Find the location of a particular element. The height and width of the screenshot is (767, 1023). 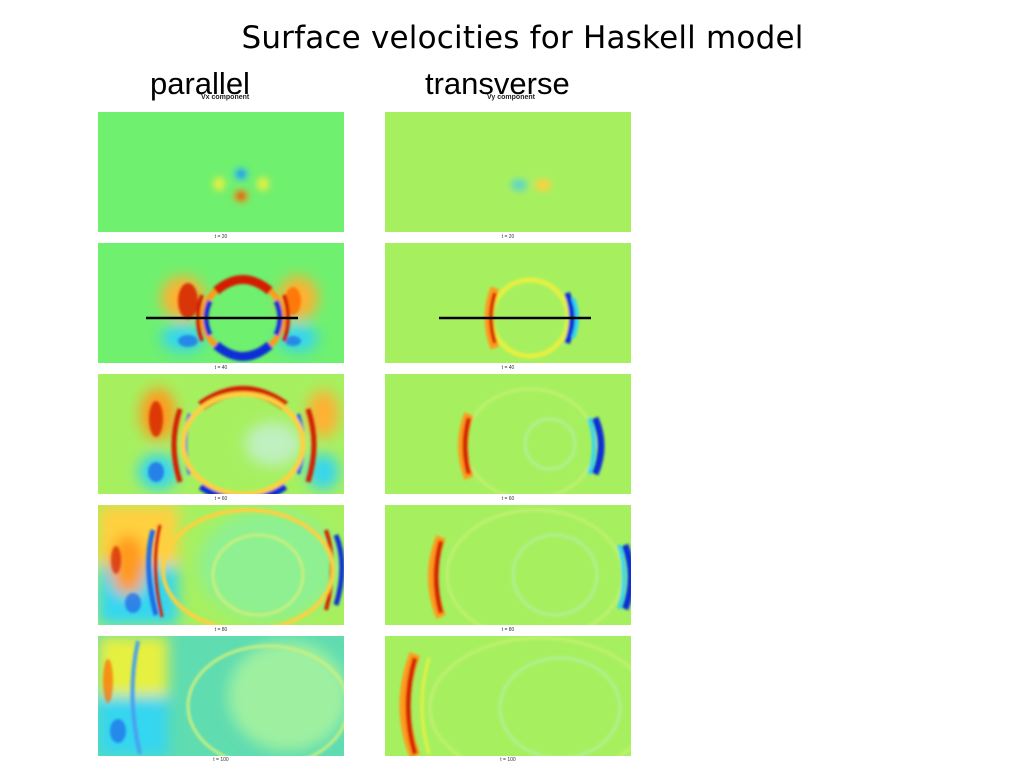

vx-panel-t20 is located at coordinates (221, 172).